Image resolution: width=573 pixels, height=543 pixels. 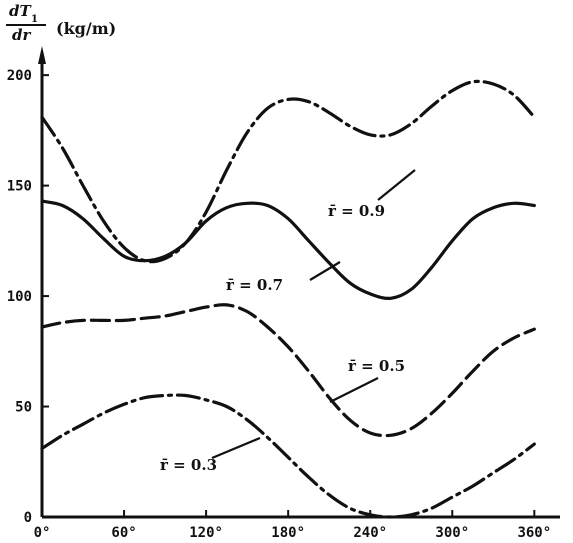 What do you see at coordinates (370, 533) in the screenshot?
I see `x-tick-label: 240°` at bounding box center [370, 533].